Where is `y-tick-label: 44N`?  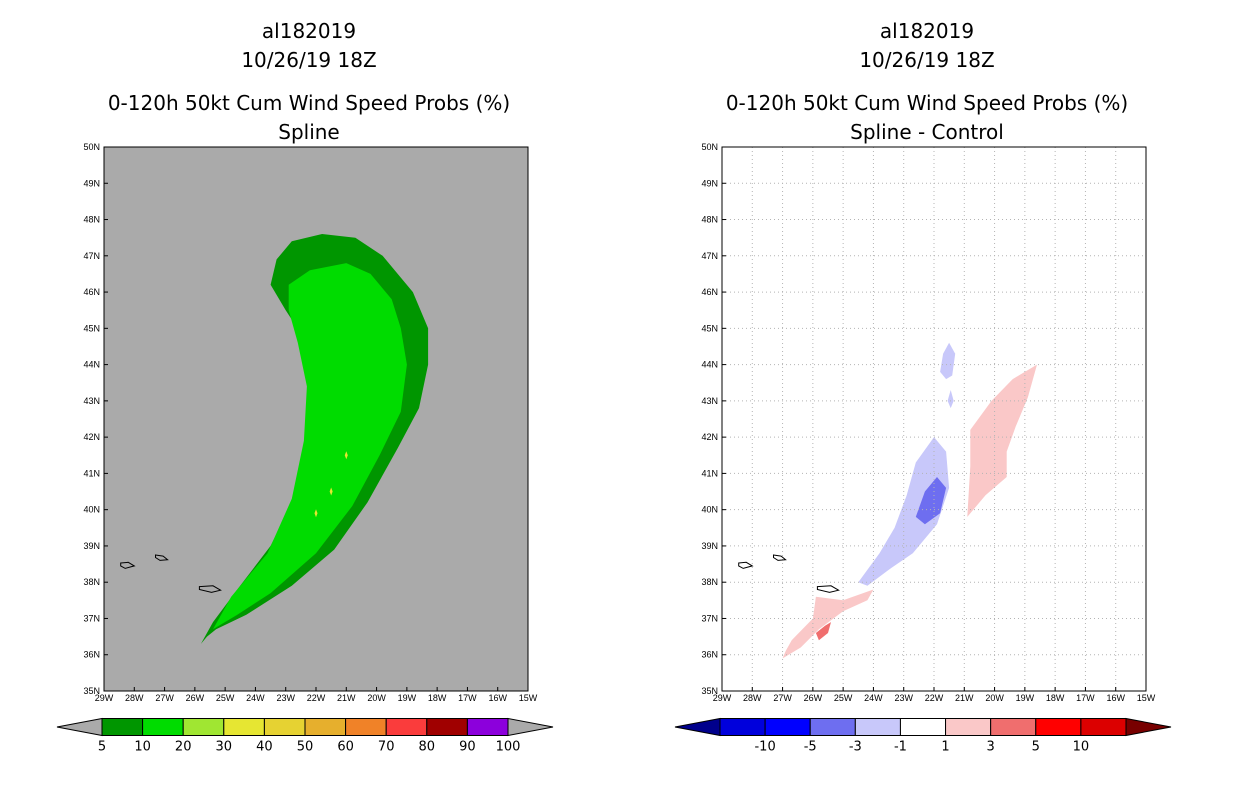 y-tick-label: 44N is located at coordinates (91, 365).